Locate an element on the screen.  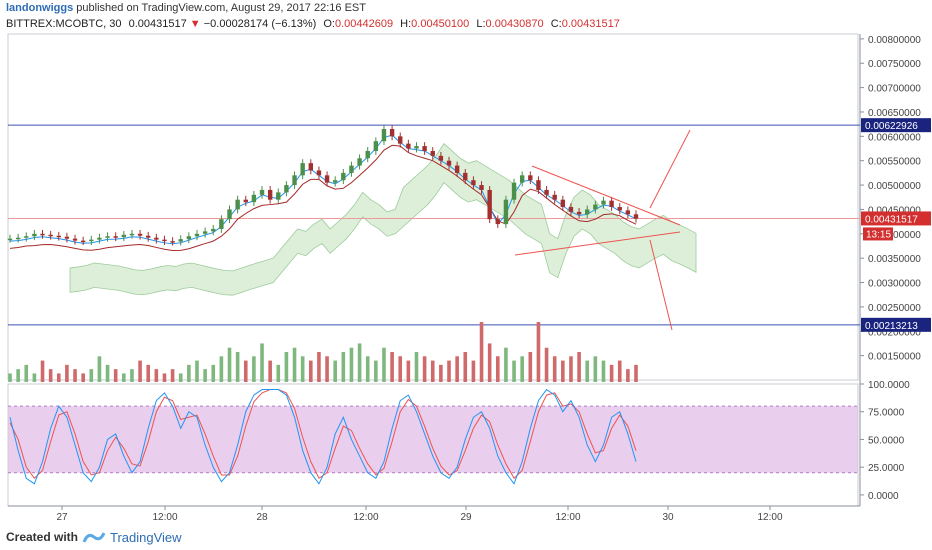
author-link: landonwiggs is located at coordinates (40, 8).